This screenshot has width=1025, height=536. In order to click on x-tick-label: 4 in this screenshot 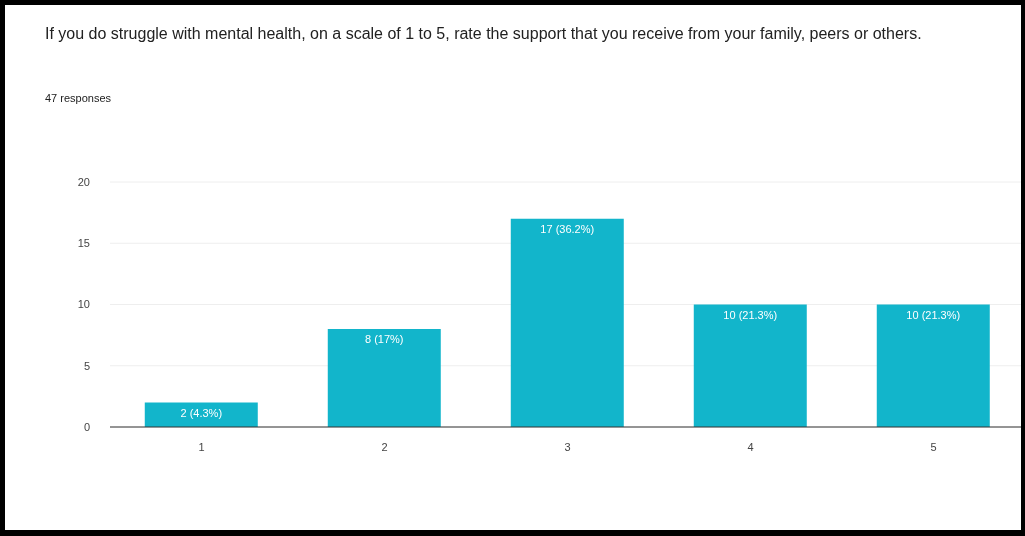, I will do `click(750, 446)`.